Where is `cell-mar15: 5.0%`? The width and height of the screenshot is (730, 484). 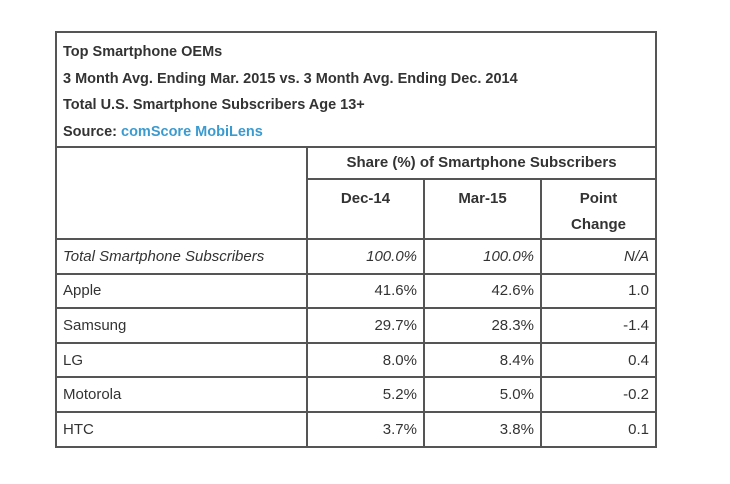
cell-mar15: 5.0% is located at coordinates (482, 394).